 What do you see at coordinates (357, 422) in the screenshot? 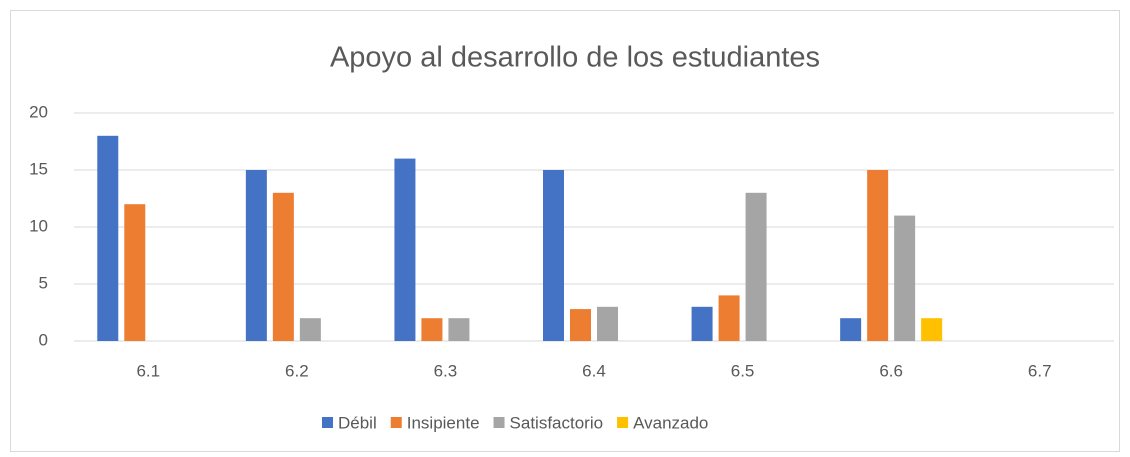
I see `legend-label: Débil` at bounding box center [357, 422].